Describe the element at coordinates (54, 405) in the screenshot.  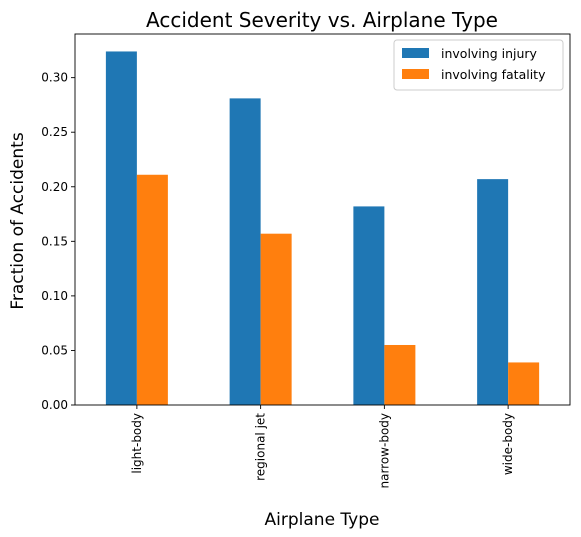
I see `y-tick-label: 0.00` at that location.